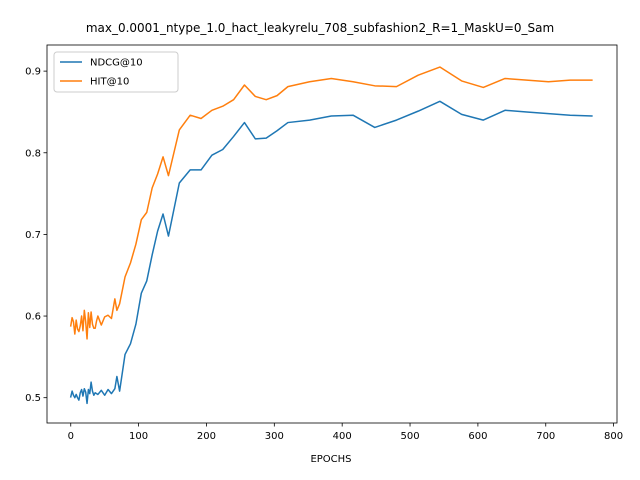 This screenshot has height=480, width=640. Describe the element at coordinates (33, 72) in the screenshot. I see `y-tick-label: 0.9` at that location.